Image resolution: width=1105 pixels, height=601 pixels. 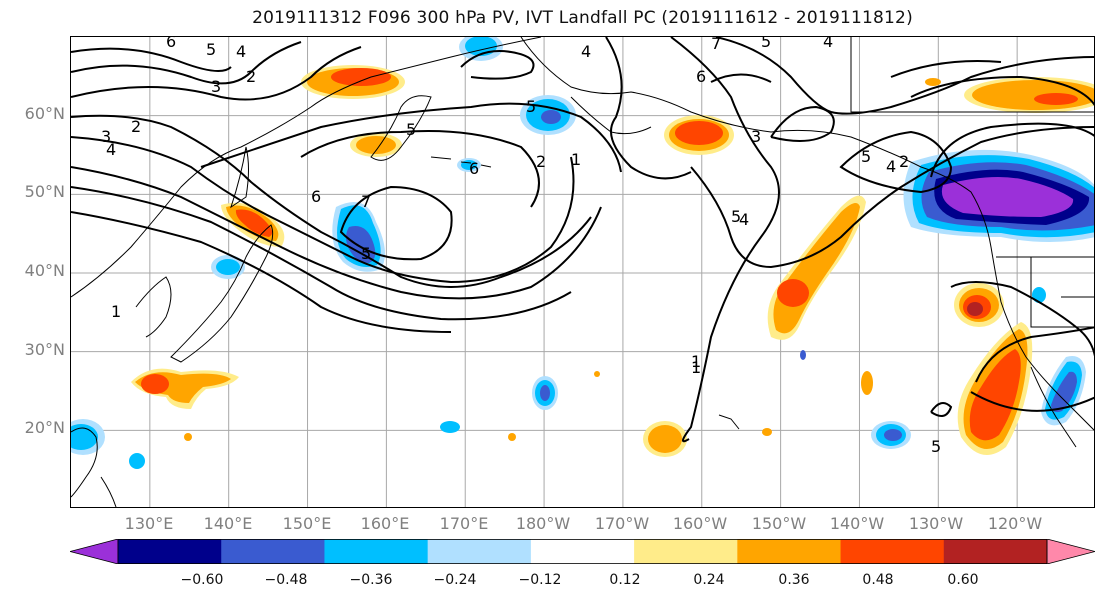 I want to click on colorbar-tick-label: 0.24, so click(x=709, y=580).